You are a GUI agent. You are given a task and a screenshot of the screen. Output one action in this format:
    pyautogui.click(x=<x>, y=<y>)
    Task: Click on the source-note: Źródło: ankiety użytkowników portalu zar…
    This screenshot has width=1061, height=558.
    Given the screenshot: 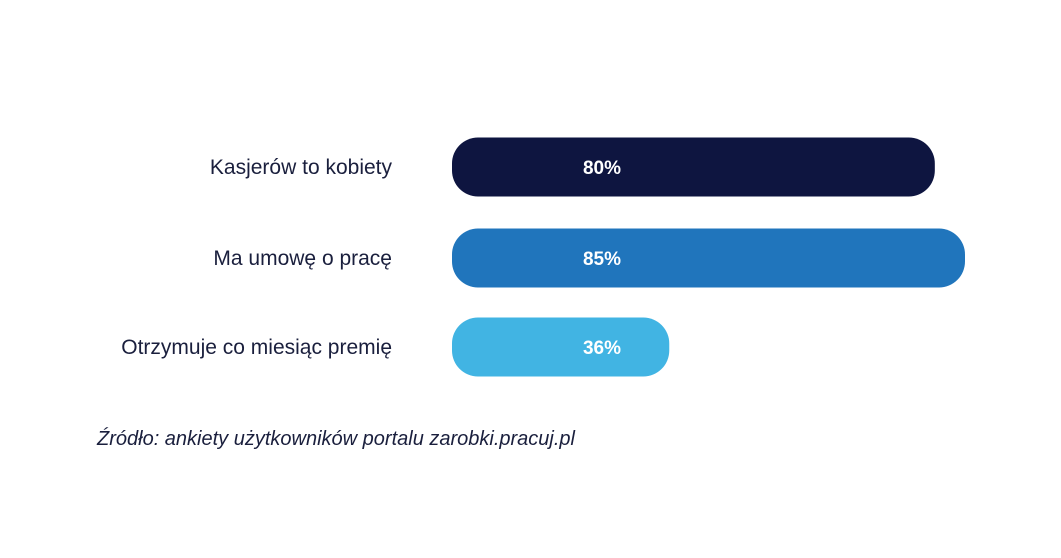 What is the action you would take?
    pyautogui.click(x=336, y=439)
    